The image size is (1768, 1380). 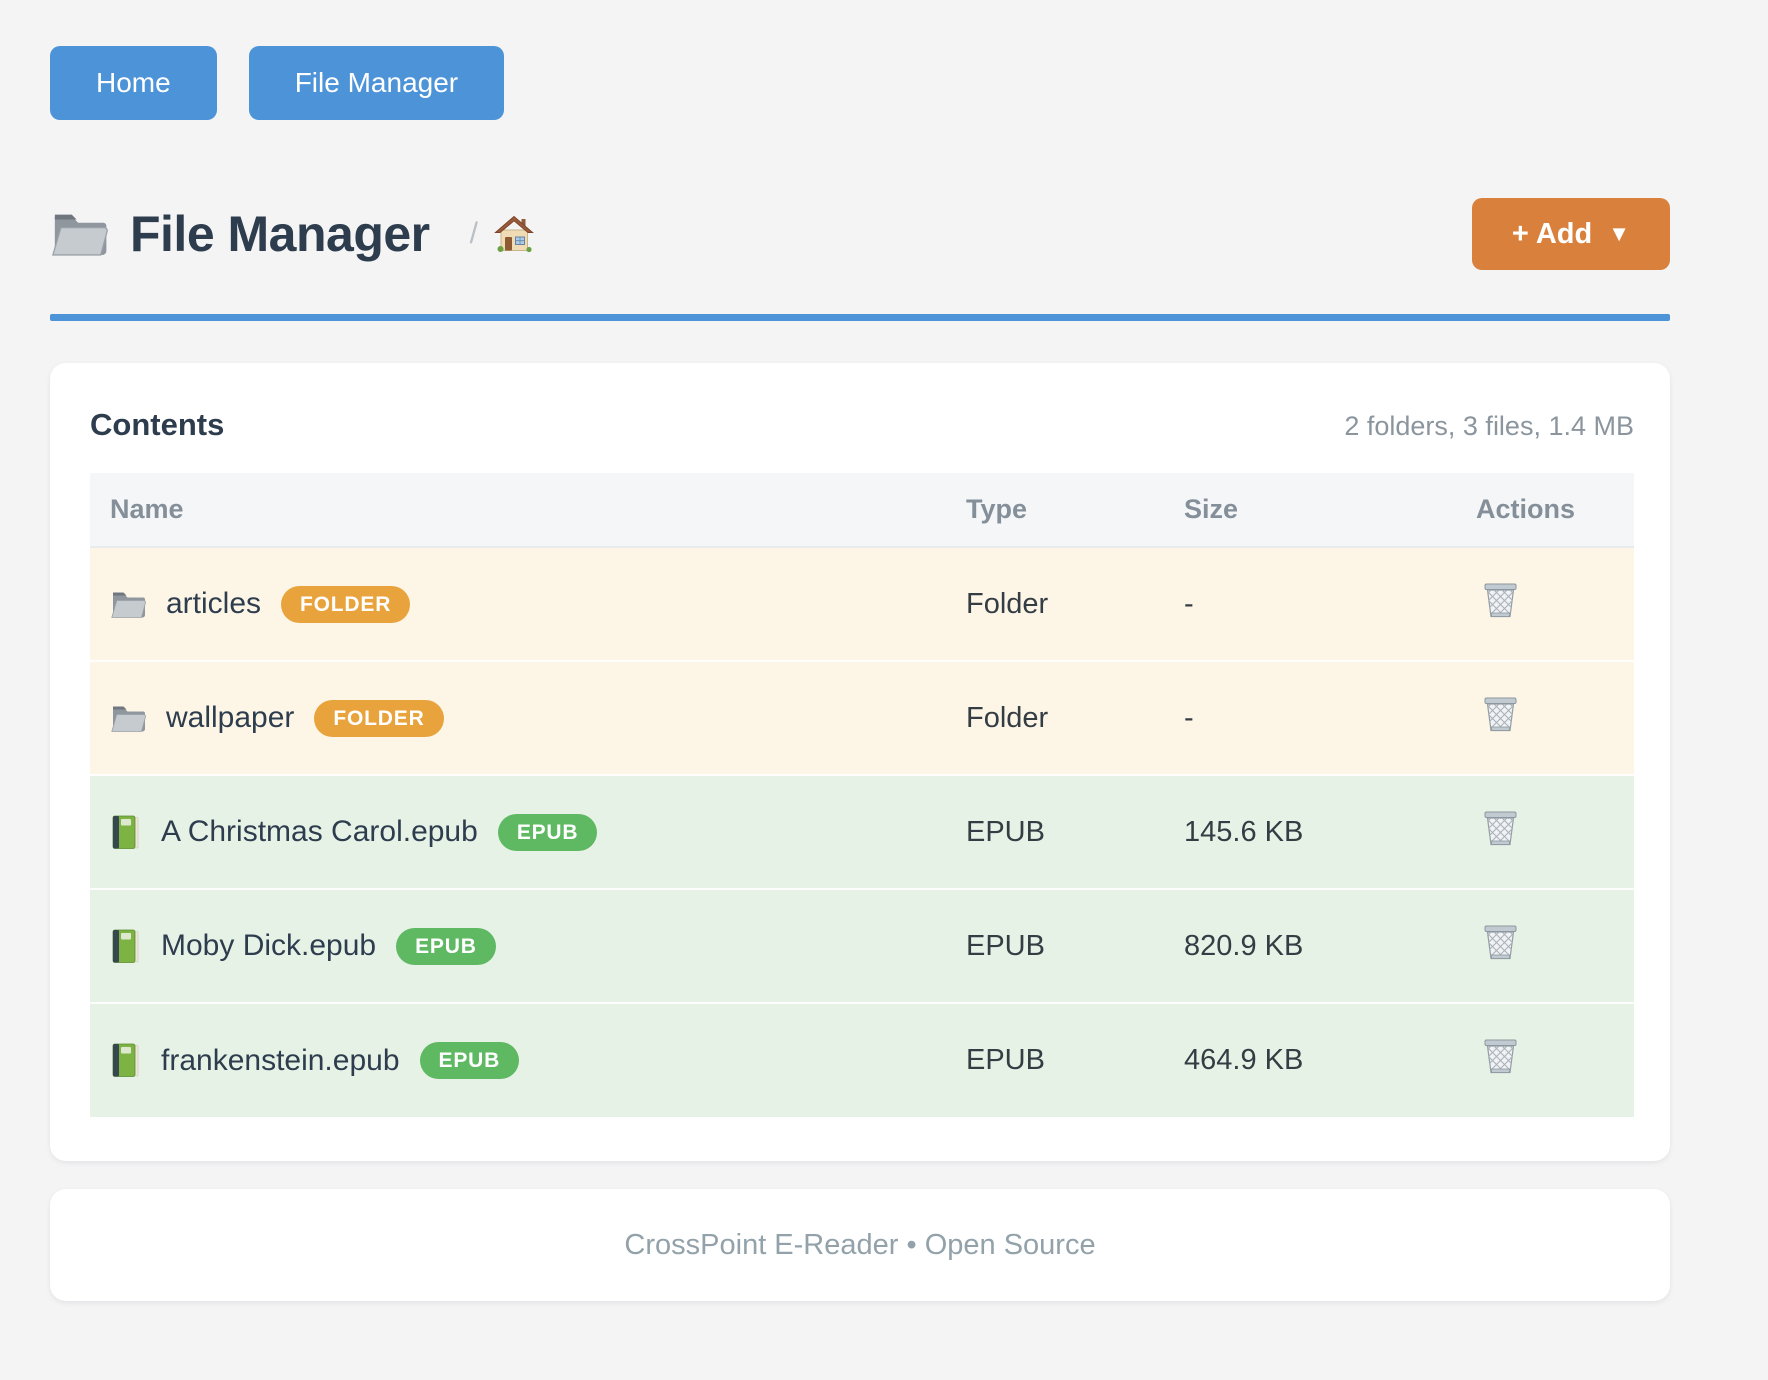 I want to click on add-button: + Add ▼, so click(x=1570, y=234).